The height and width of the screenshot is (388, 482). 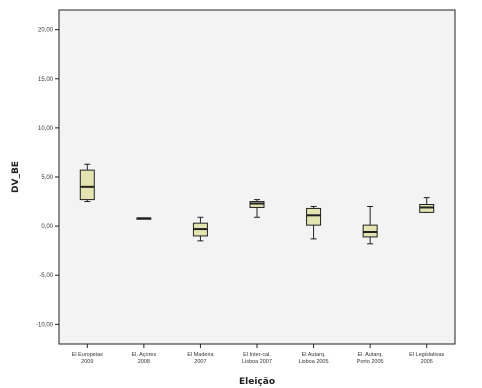 What do you see at coordinates (87, 355) in the screenshot?
I see `x-tick-label-line: El Europeias` at bounding box center [87, 355].